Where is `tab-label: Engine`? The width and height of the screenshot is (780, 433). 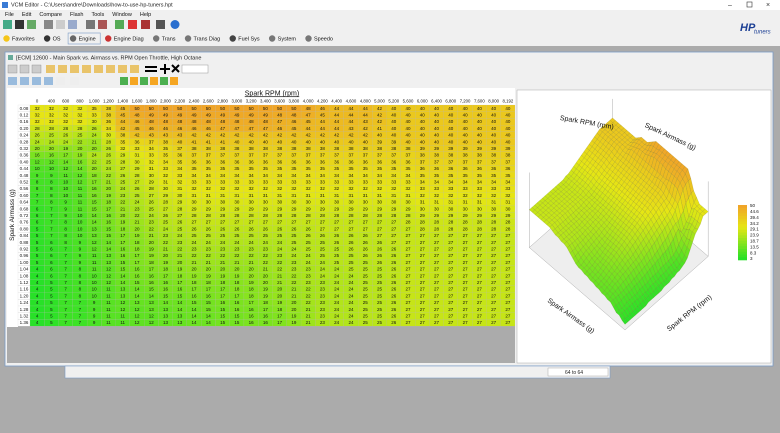
tab-label: Engine is located at coordinates (87, 39).